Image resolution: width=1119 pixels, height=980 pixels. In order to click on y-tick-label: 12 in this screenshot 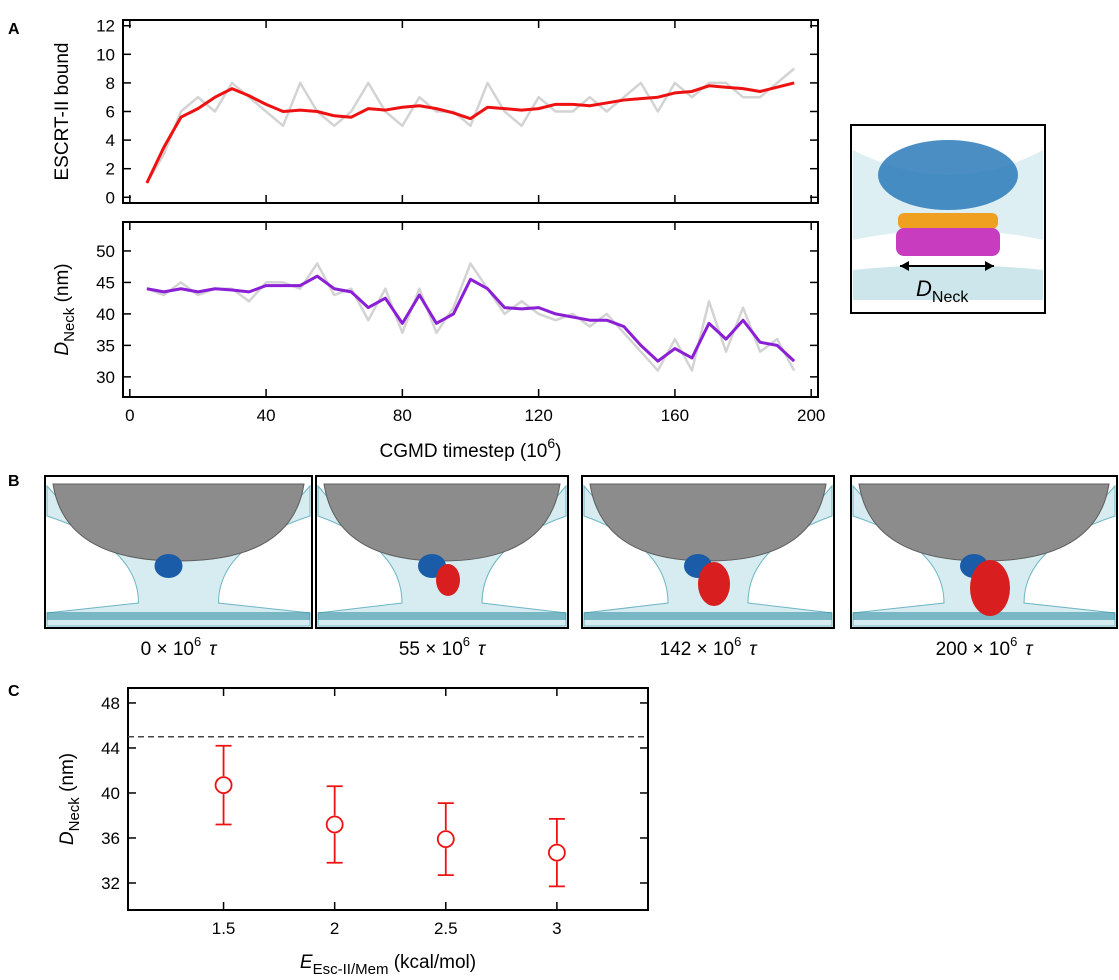, I will do `click(105, 26)`.